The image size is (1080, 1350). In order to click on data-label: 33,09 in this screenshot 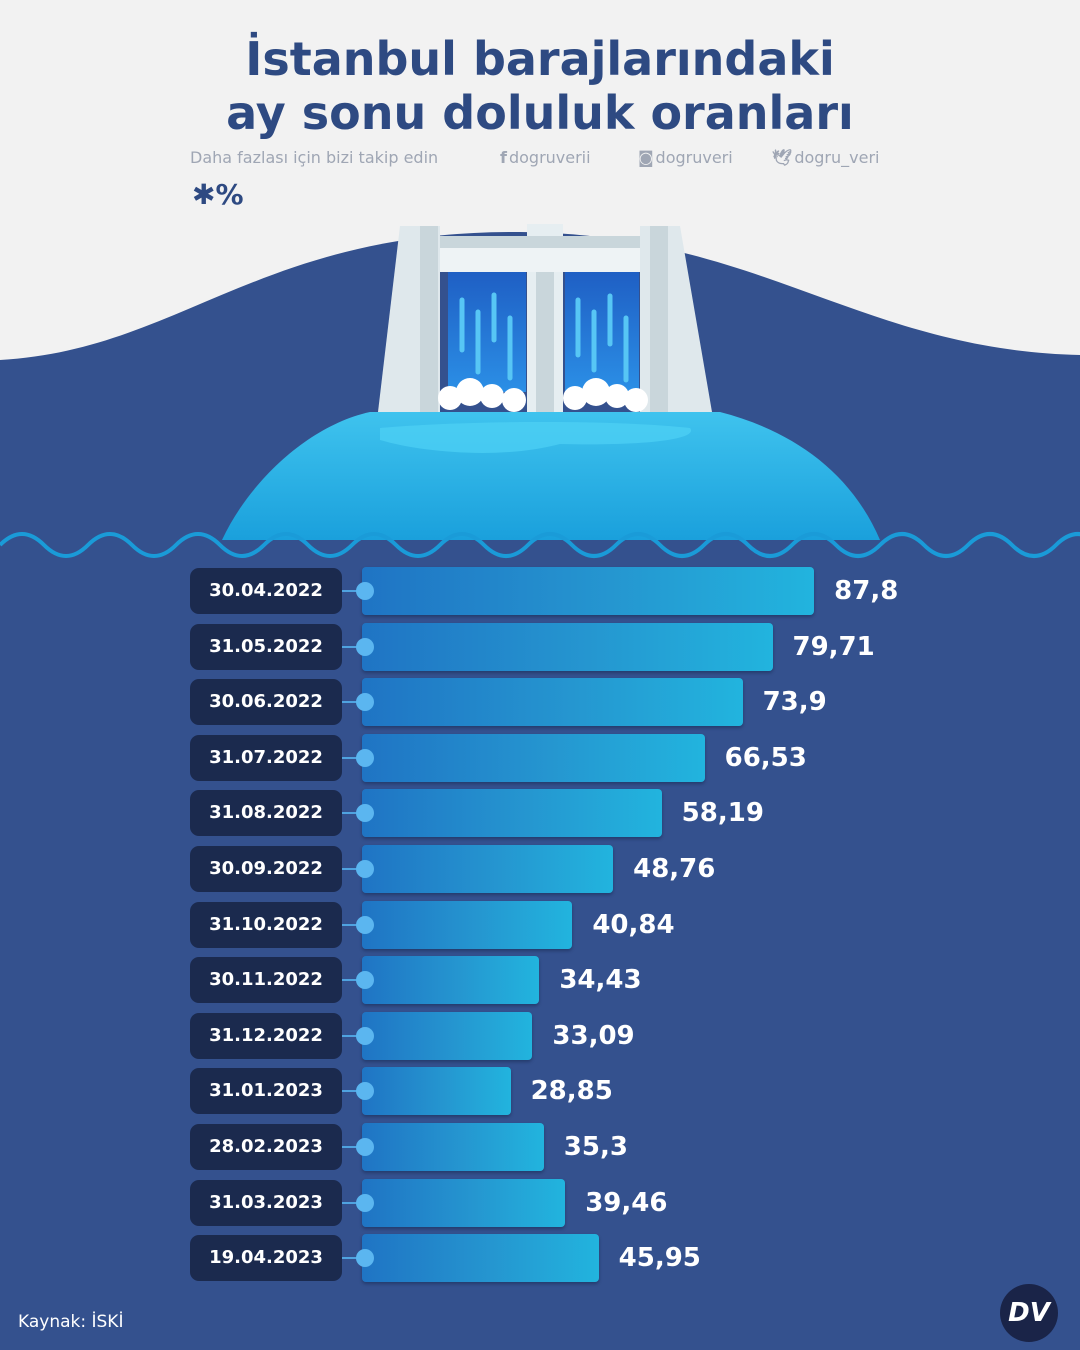, I will do `click(593, 1035)`.